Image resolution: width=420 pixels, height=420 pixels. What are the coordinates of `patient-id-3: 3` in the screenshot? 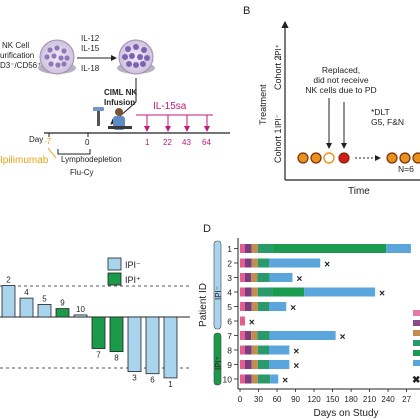 It's located at (229, 278).